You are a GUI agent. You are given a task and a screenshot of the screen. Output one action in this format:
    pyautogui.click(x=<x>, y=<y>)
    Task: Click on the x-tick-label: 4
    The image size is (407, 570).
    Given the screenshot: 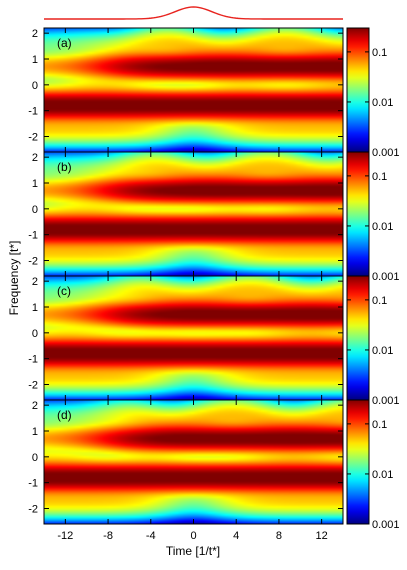 What is the action you would take?
    pyautogui.click(x=236, y=536)
    